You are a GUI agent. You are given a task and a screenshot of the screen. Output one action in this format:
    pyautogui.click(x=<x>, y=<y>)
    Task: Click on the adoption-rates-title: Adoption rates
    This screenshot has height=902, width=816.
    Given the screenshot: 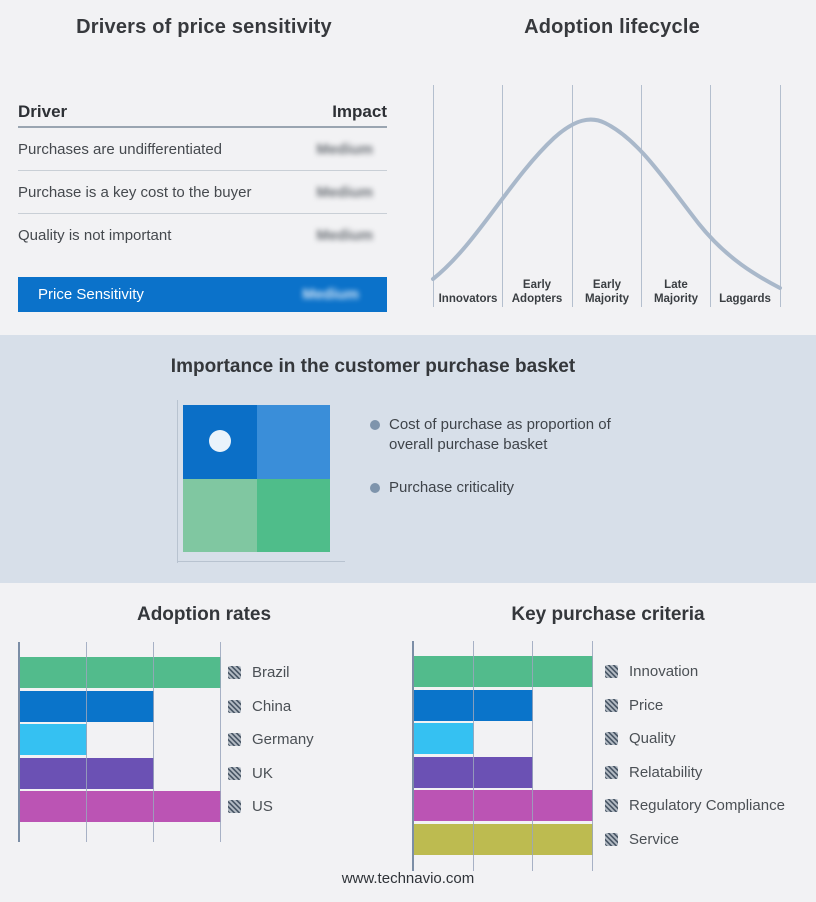 What is the action you would take?
    pyautogui.click(x=204, y=614)
    